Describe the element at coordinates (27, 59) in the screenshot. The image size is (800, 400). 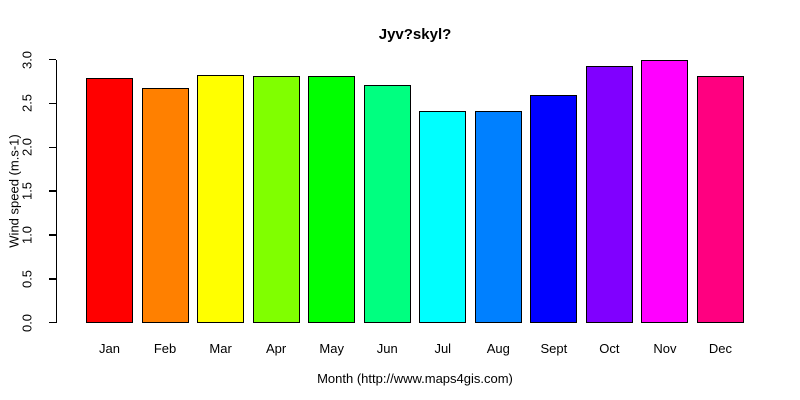
I see `y-tick-label-3.0: 3.0` at that location.